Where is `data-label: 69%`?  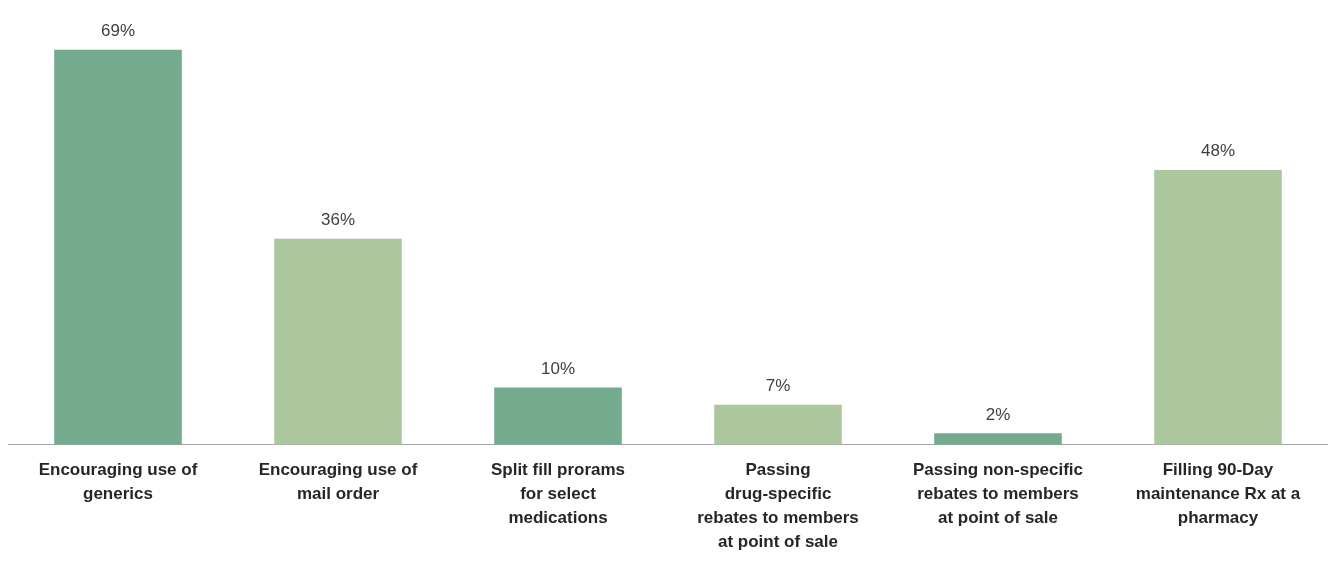 data-label: 69% is located at coordinates (118, 30).